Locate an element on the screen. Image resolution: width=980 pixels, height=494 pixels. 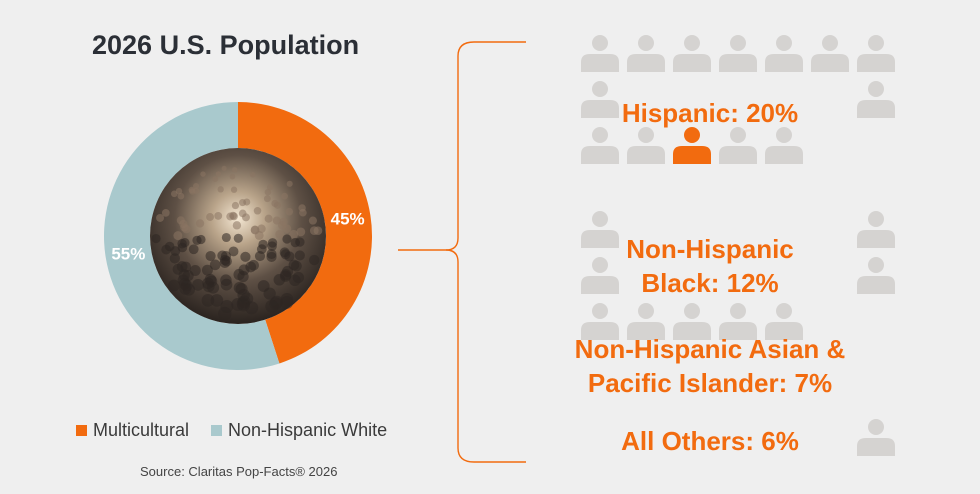
legend-swatch-multicultural is located at coordinates (81, 430).